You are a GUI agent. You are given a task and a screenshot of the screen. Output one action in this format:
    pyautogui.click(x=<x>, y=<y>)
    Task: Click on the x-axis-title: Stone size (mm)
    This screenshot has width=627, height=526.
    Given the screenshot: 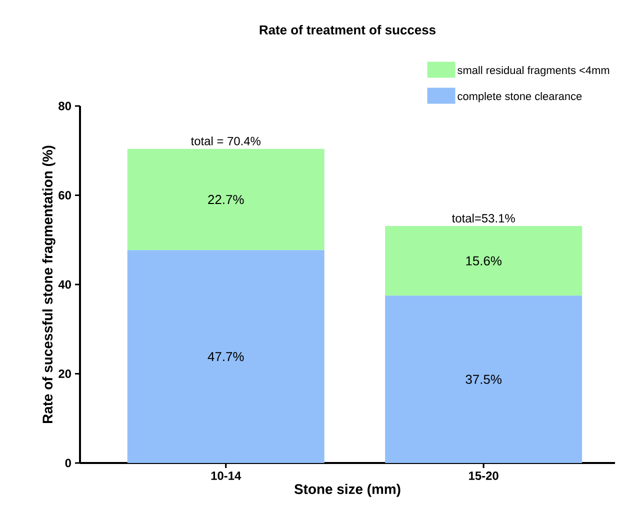 What is the action you would take?
    pyautogui.click(x=347, y=490)
    